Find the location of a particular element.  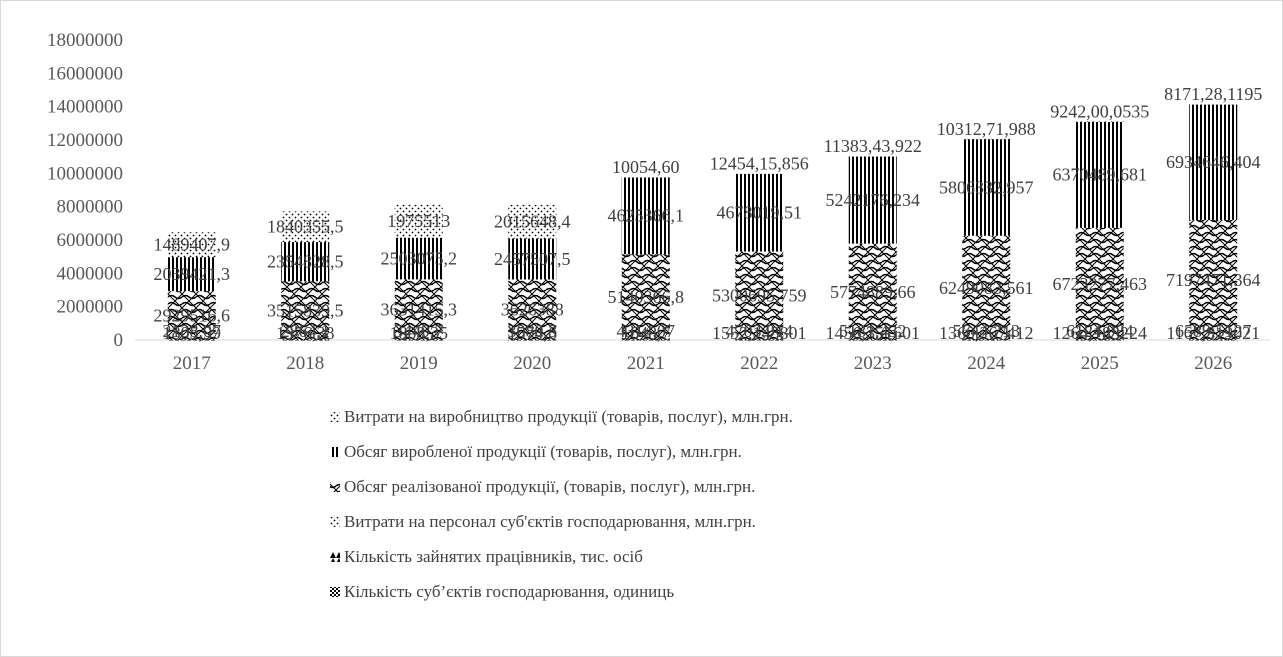

x-tick-label: 2025 is located at coordinates (1100, 363).